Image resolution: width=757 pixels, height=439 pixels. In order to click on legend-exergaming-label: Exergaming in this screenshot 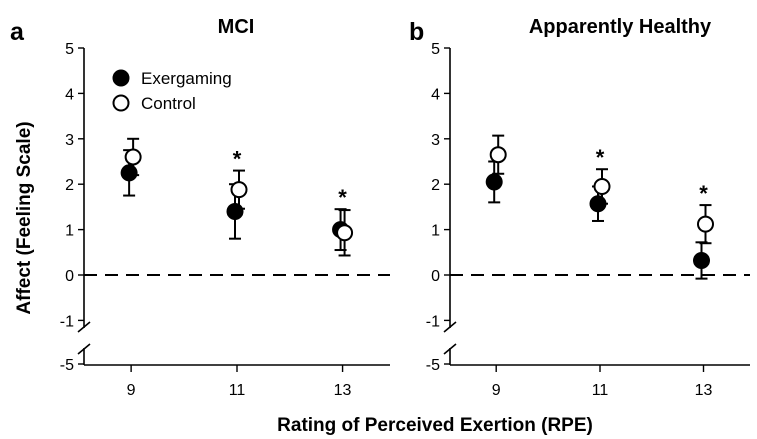, I will do `click(186, 78)`.